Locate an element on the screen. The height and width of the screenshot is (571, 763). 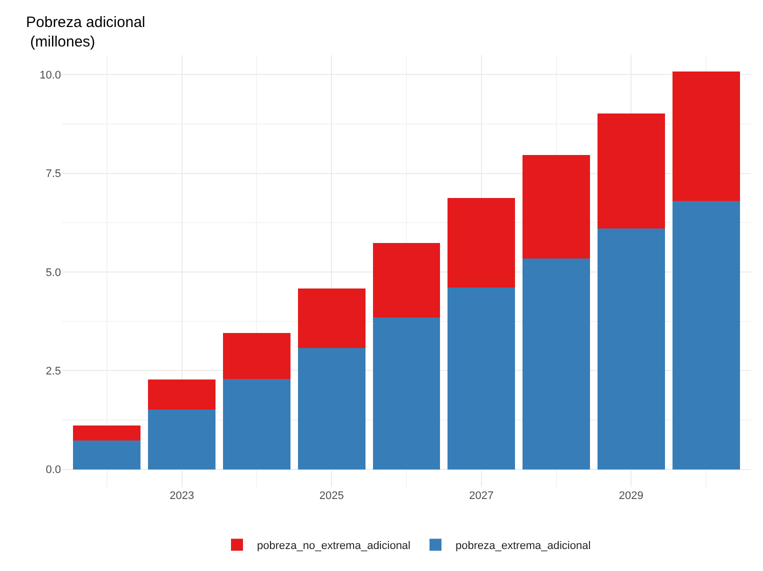
y-axis-title: Pobreza adicional (millones) is located at coordinates (86, 32).